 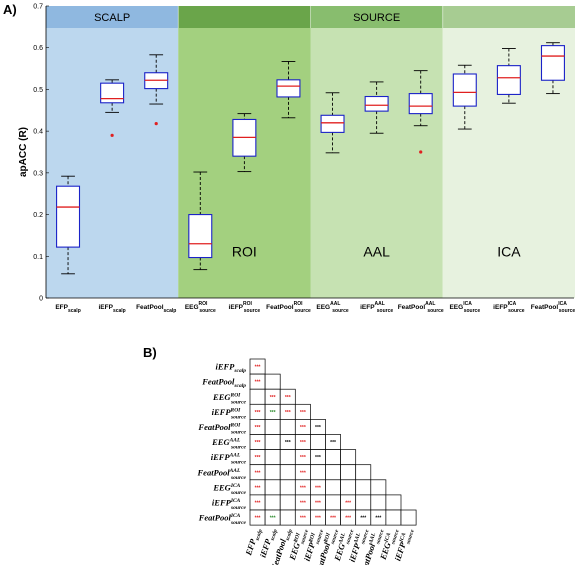 I want to click on x-tick-label: FeatPoolscalp, so click(x=156, y=309).